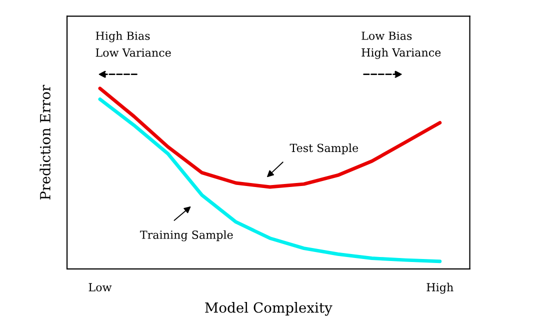 This screenshot has height=324, width=554. Describe the element at coordinates (45, 142) in the screenshot. I see `y-axis-title: Prediction Error` at that location.